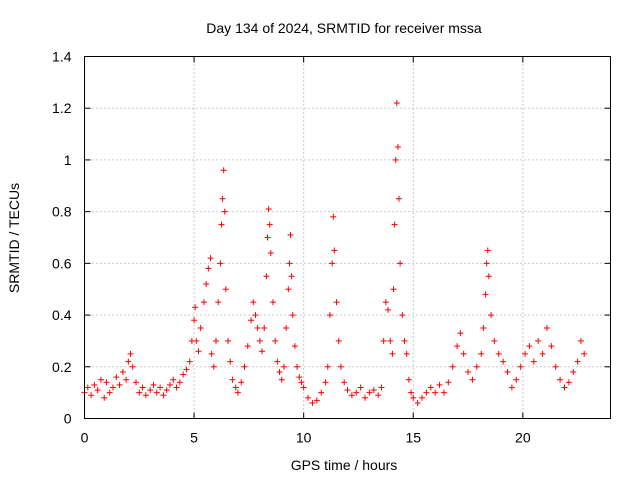 The image size is (640, 480). What do you see at coordinates (68, 419) in the screenshot?
I see `y-tick-label: 0` at bounding box center [68, 419].